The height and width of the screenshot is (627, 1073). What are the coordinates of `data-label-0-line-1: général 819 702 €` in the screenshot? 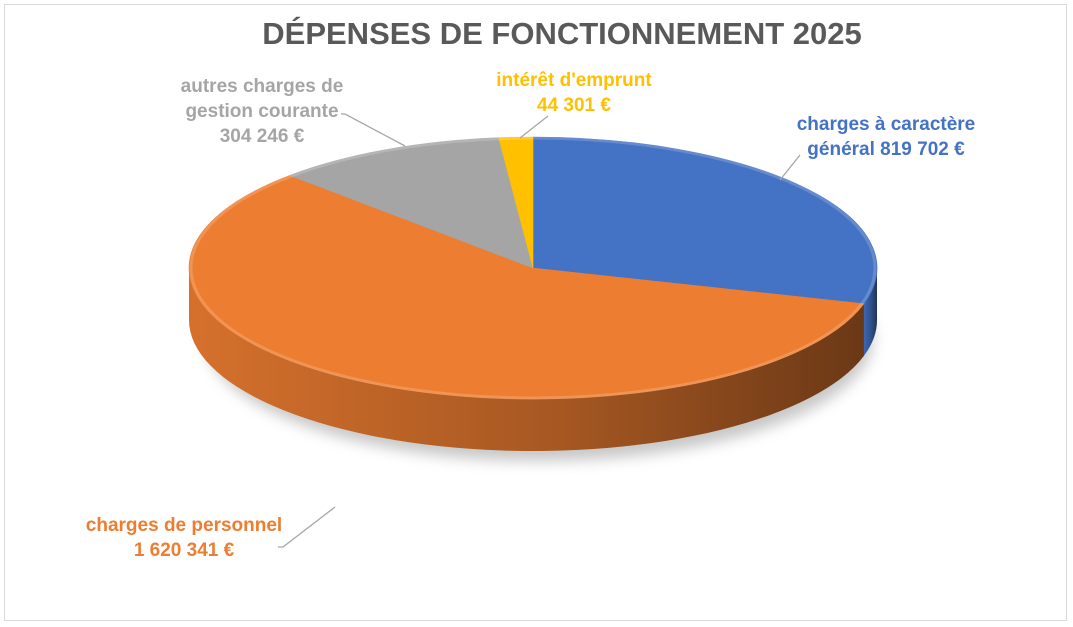 It's located at (886, 149).